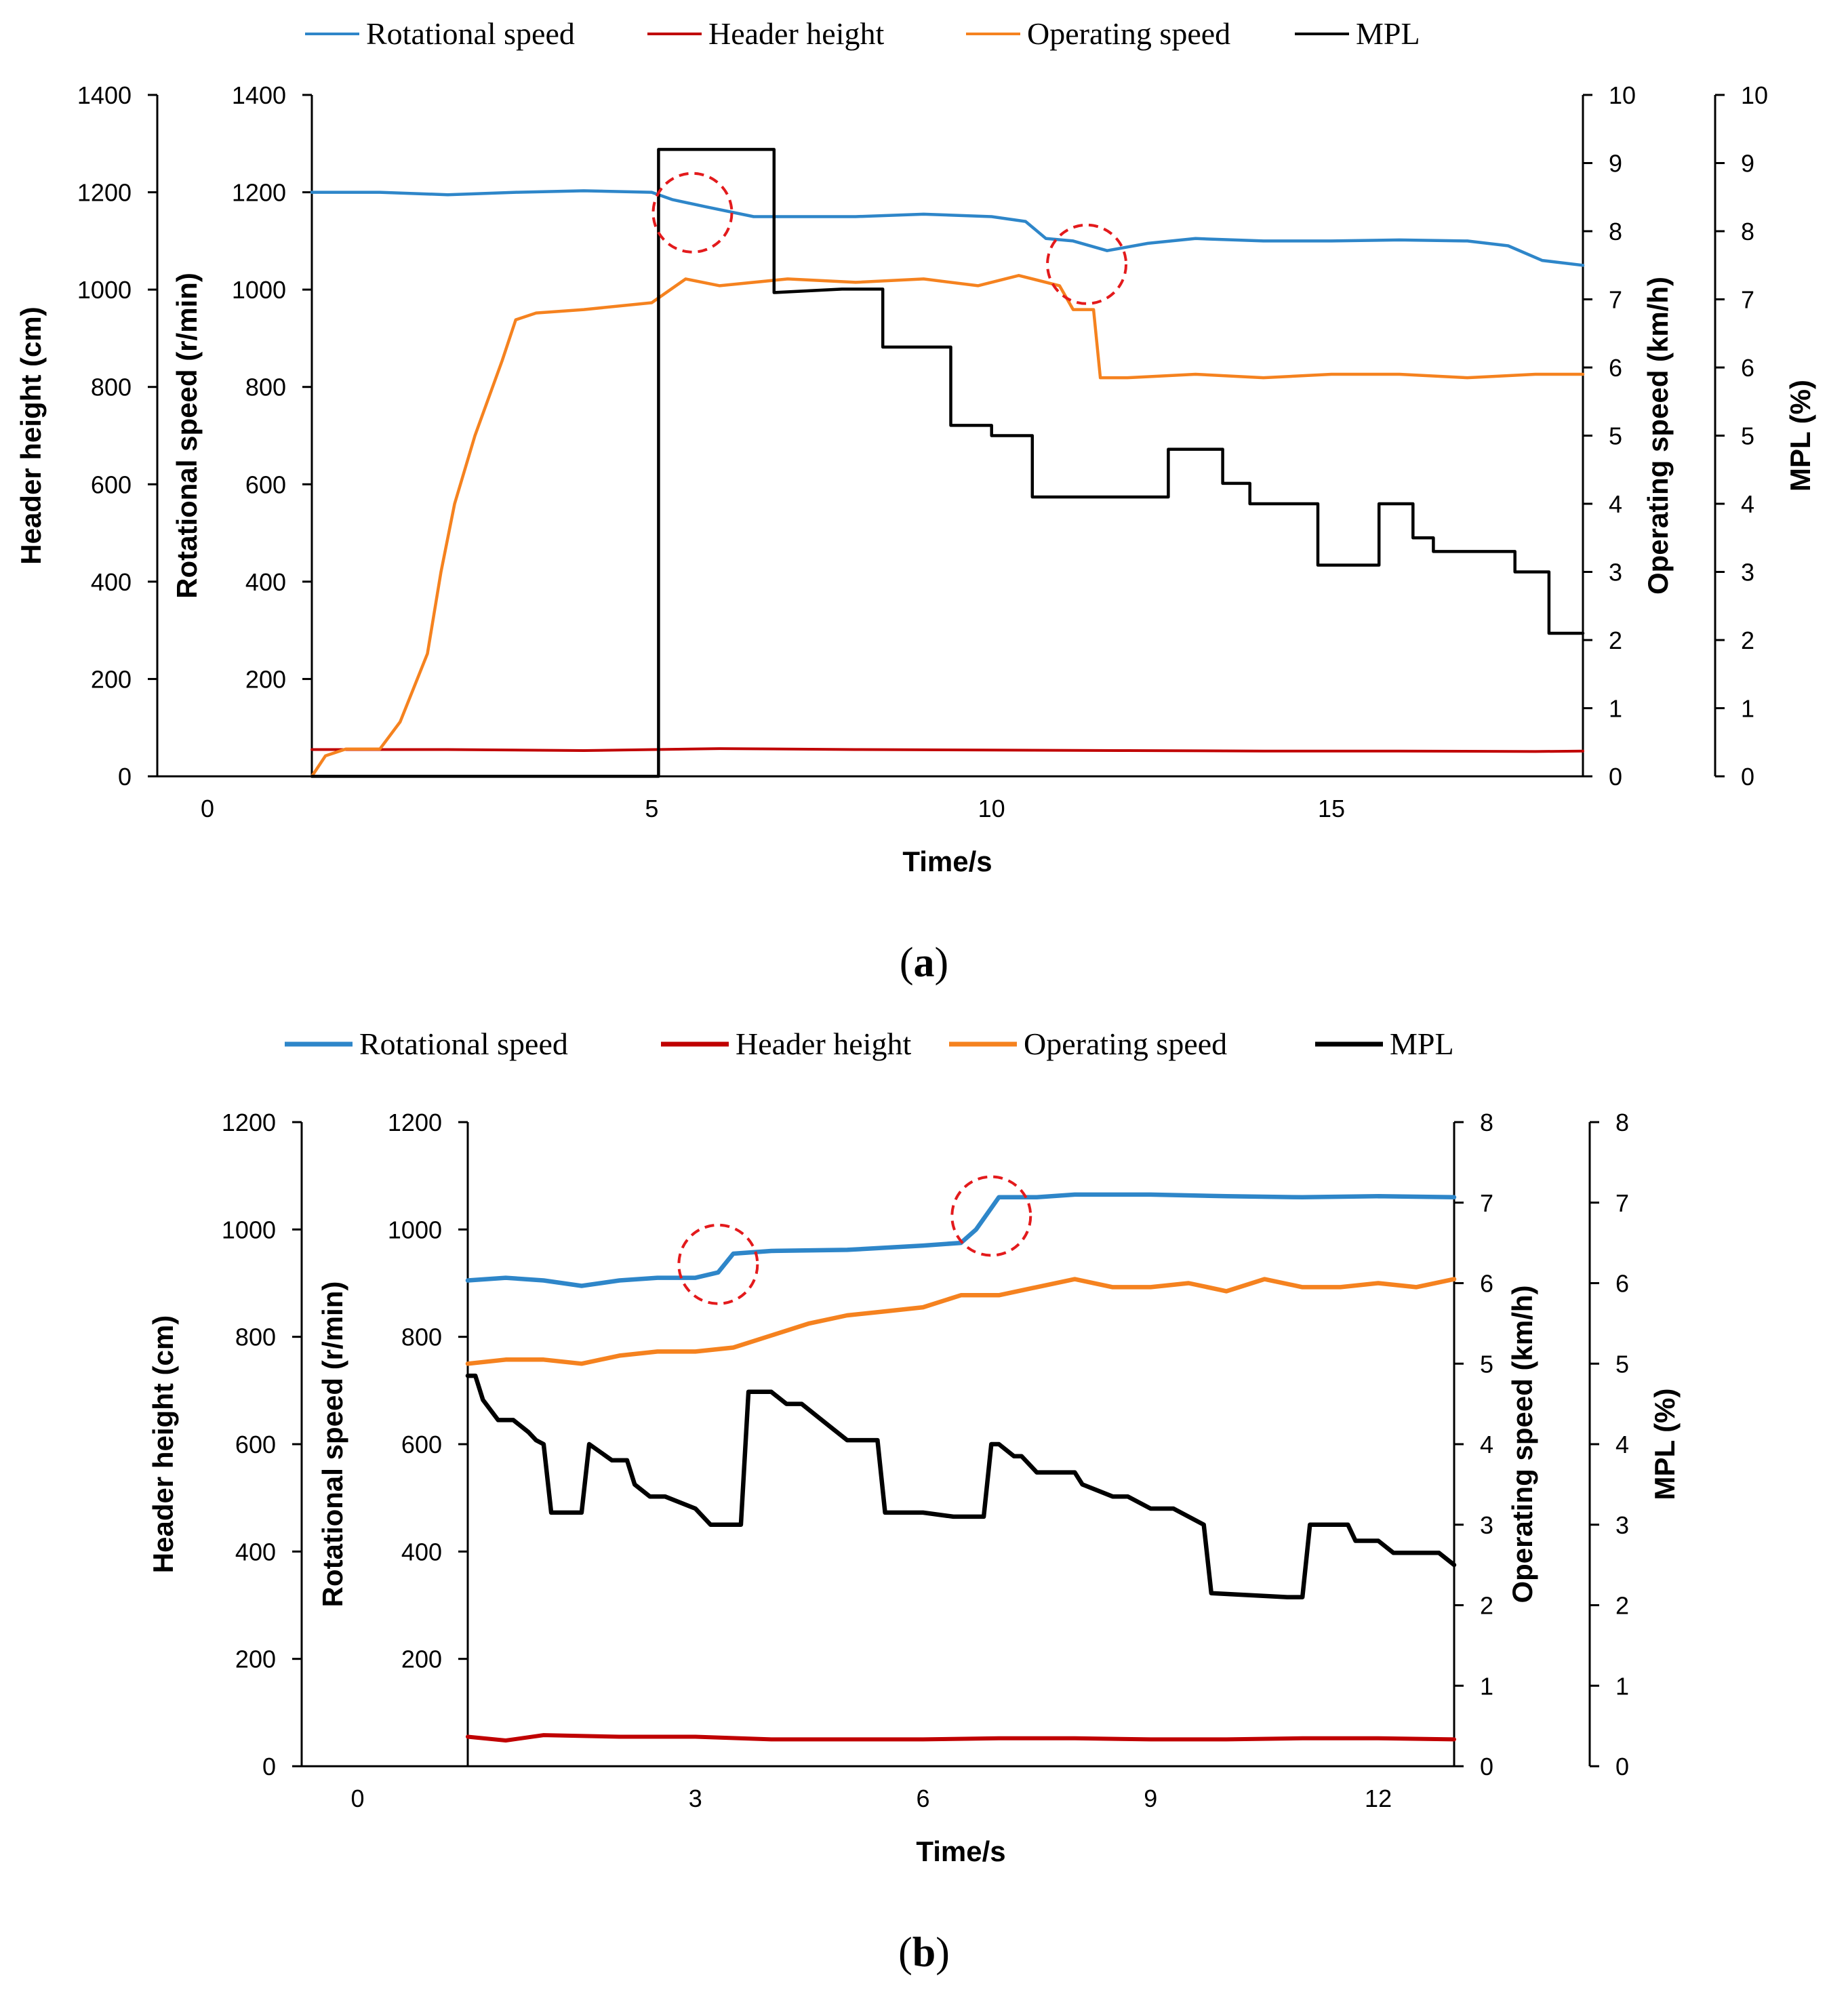  What do you see at coordinates (961, 1738) in the screenshot?
I see `series-line-header_height` at bounding box center [961, 1738].